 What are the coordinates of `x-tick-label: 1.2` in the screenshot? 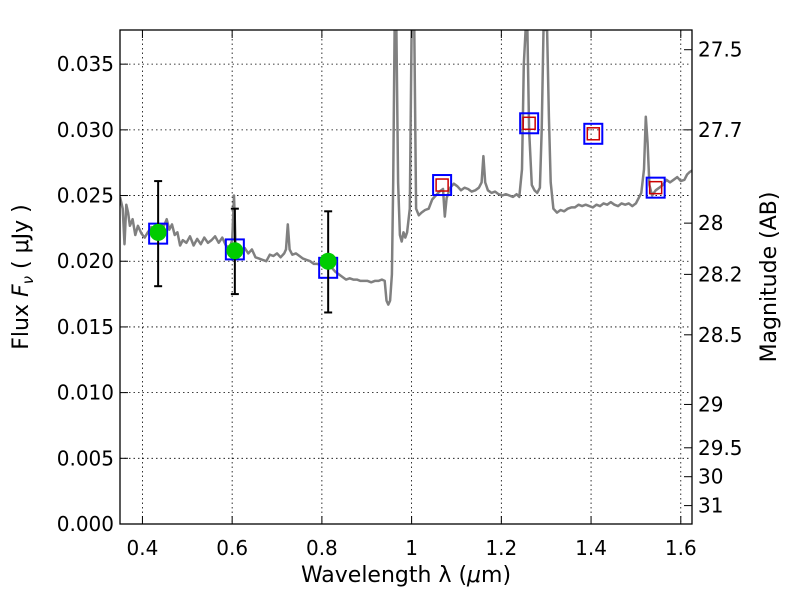 It's located at (501, 548).